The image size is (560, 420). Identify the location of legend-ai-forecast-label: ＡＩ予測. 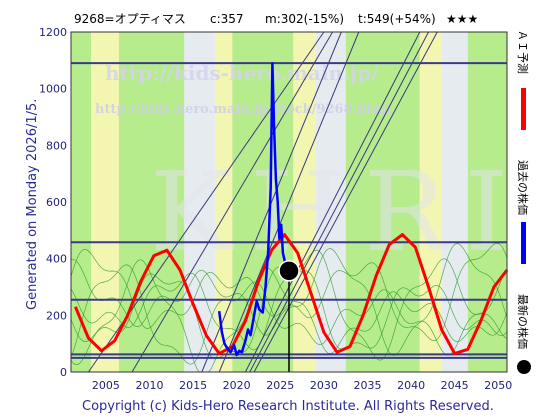
(523, 52).